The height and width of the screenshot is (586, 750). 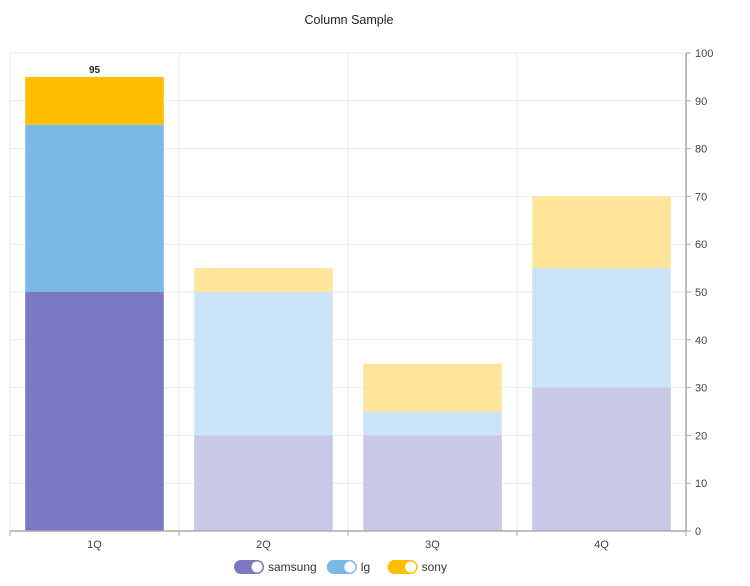 What do you see at coordinates (365, 567) in the screenshot?
I see `legend-label: lg` at bounding box center [365, 567].